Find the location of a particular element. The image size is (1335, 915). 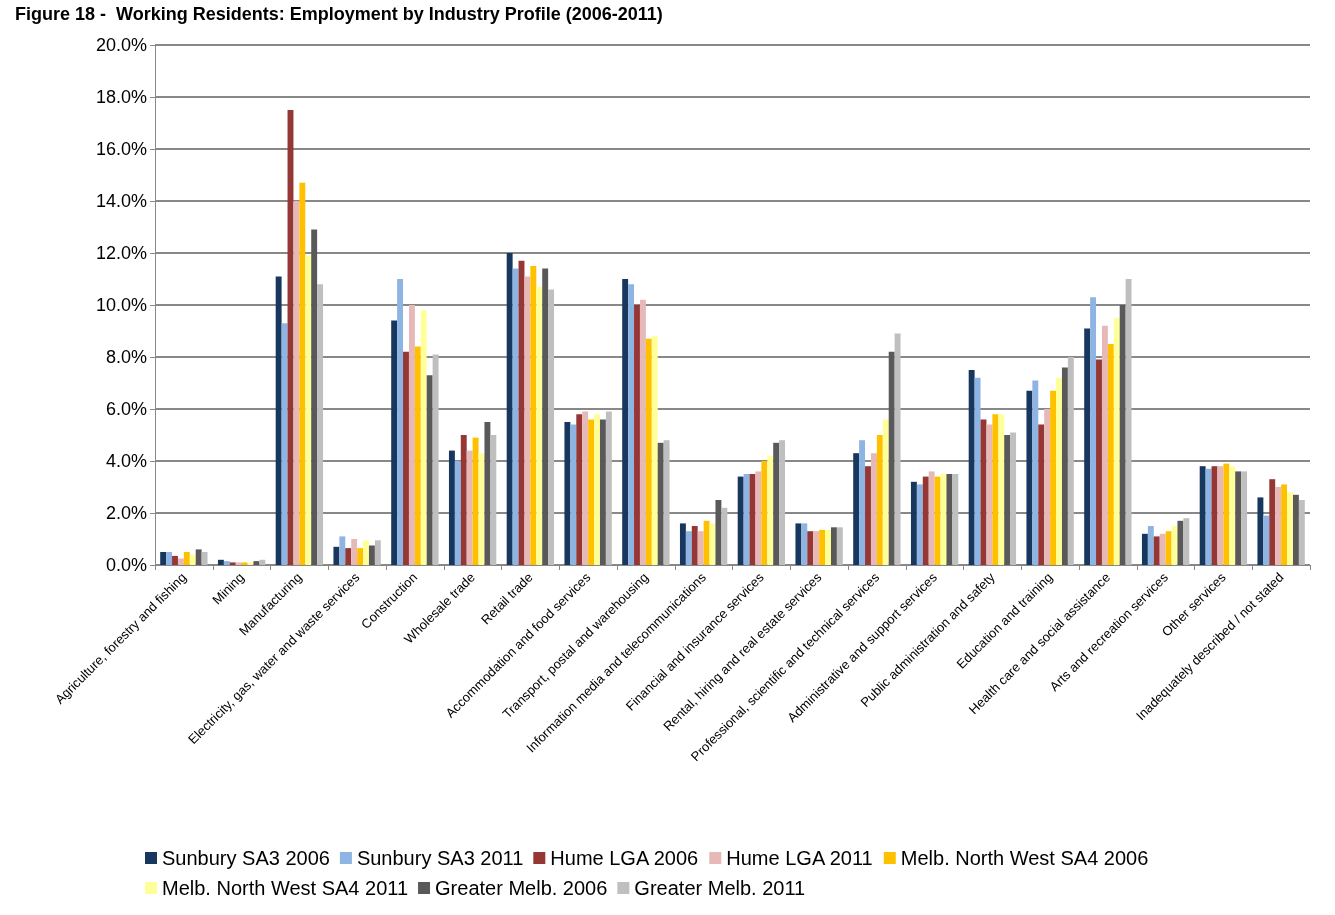

legend-label: Hume LGA 2011 is located at coordinates (799, 858).